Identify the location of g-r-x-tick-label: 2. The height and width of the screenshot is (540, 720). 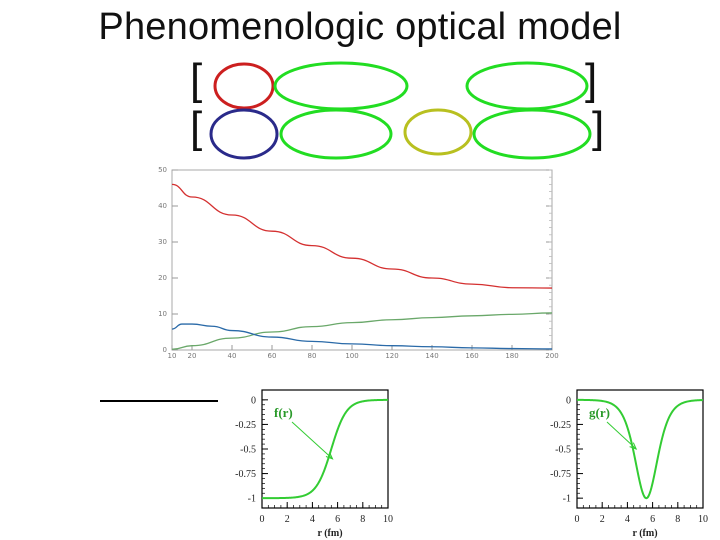
(602, 519).